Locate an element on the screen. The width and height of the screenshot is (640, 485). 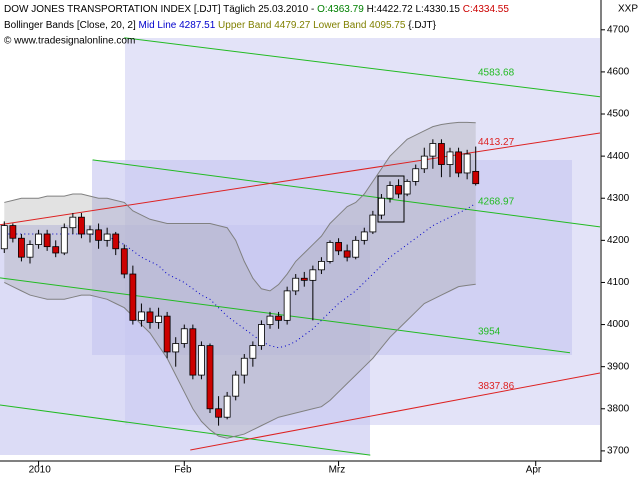
y-tick-label: 4700 is located at coordinates (618, 29).